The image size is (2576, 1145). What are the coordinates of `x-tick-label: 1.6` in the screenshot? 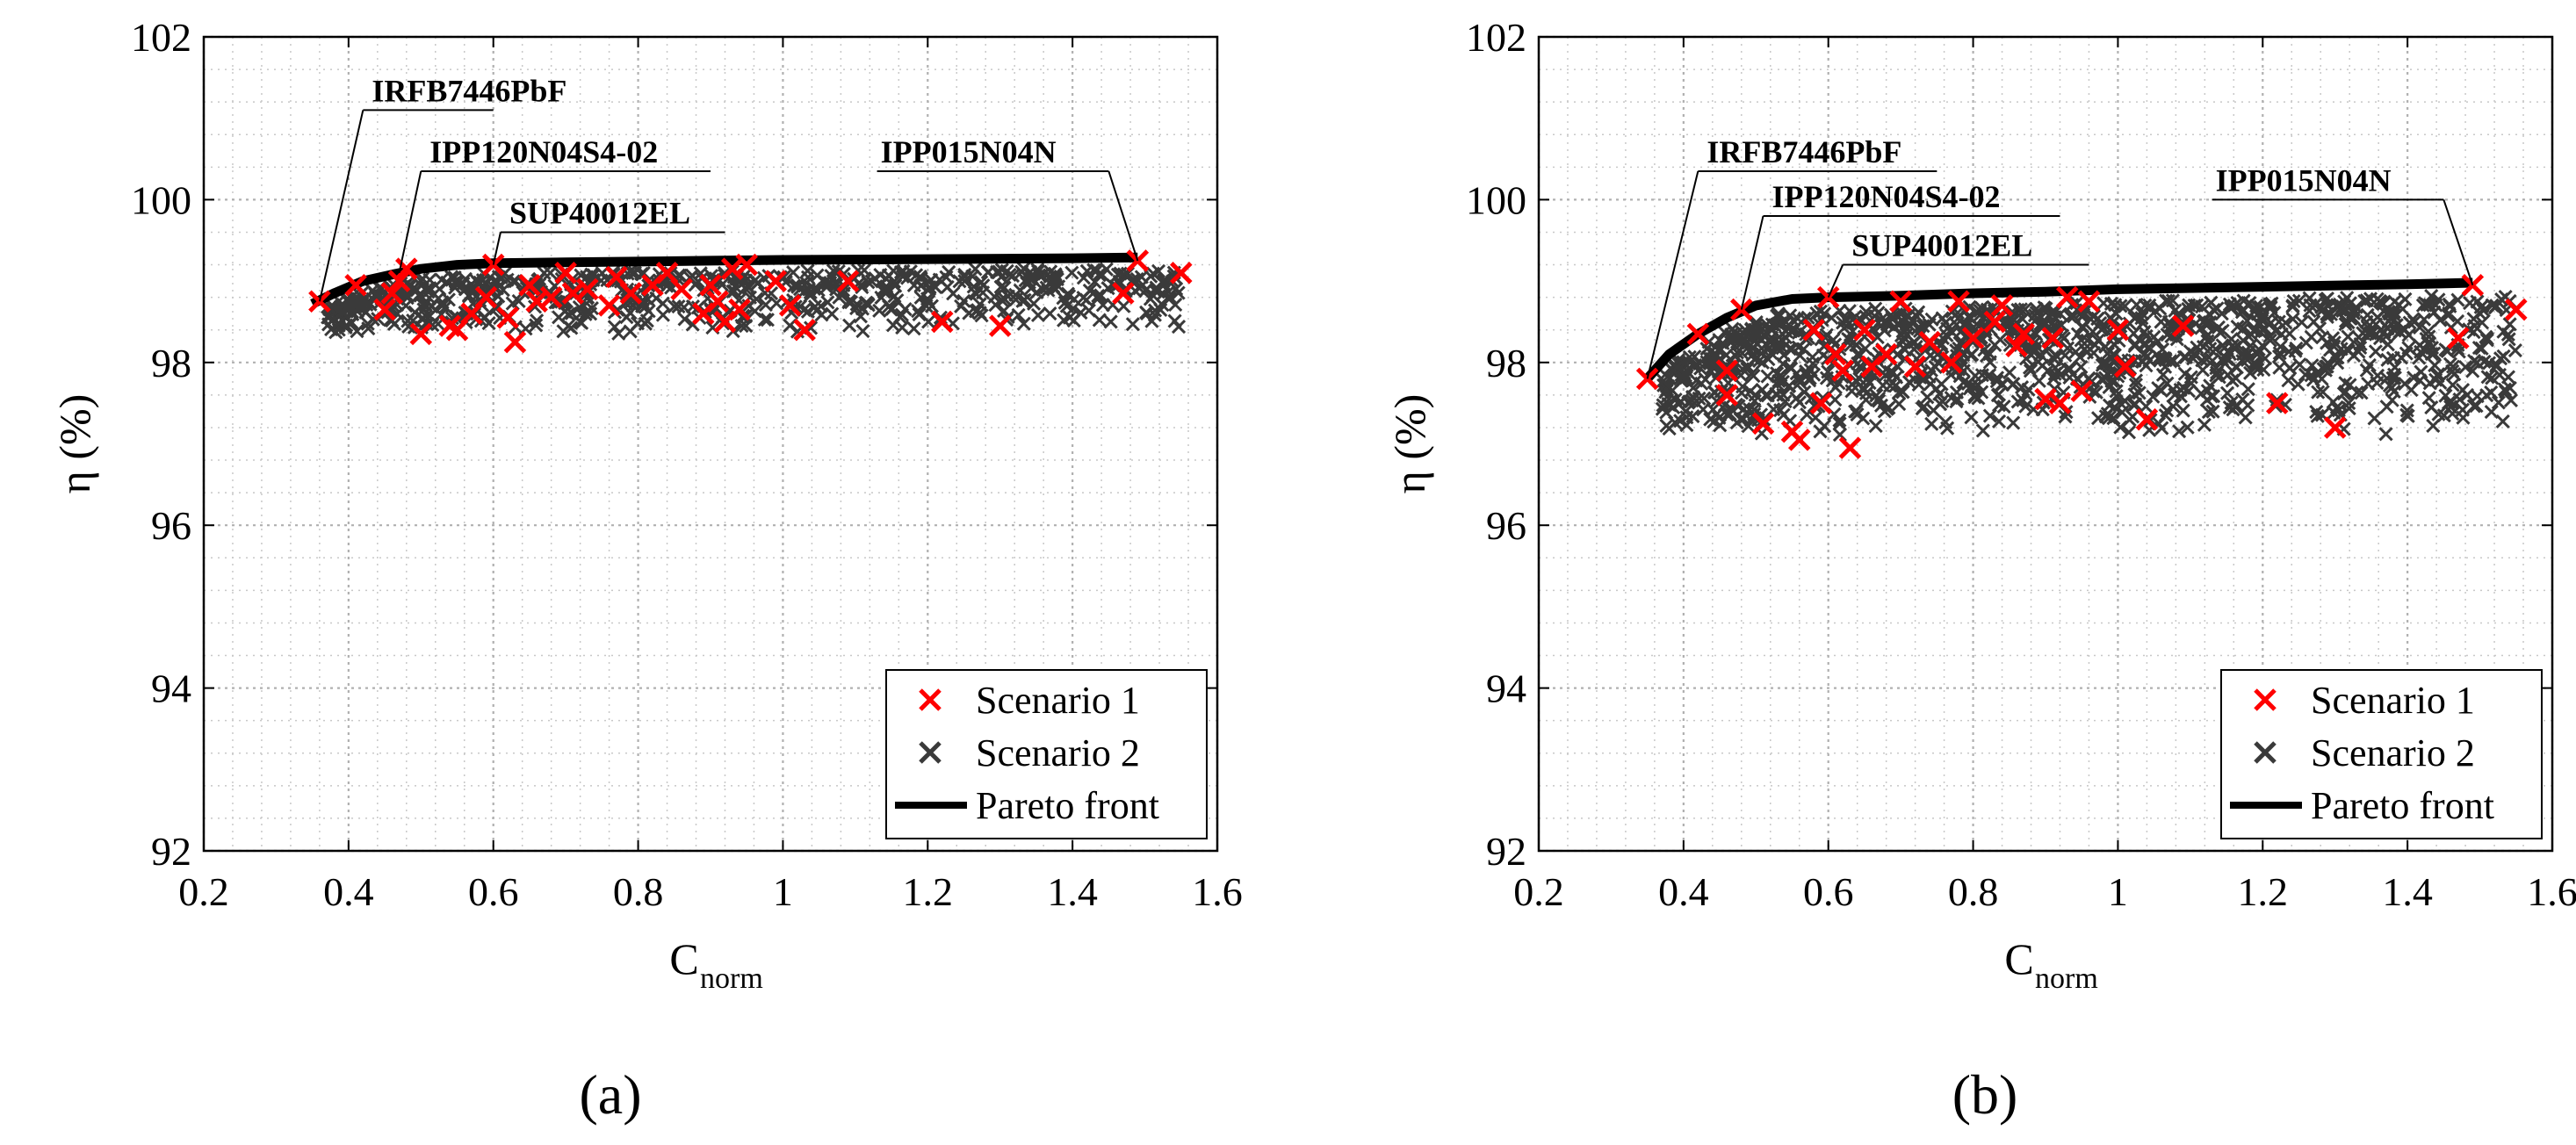 It's located at (1217, 891).